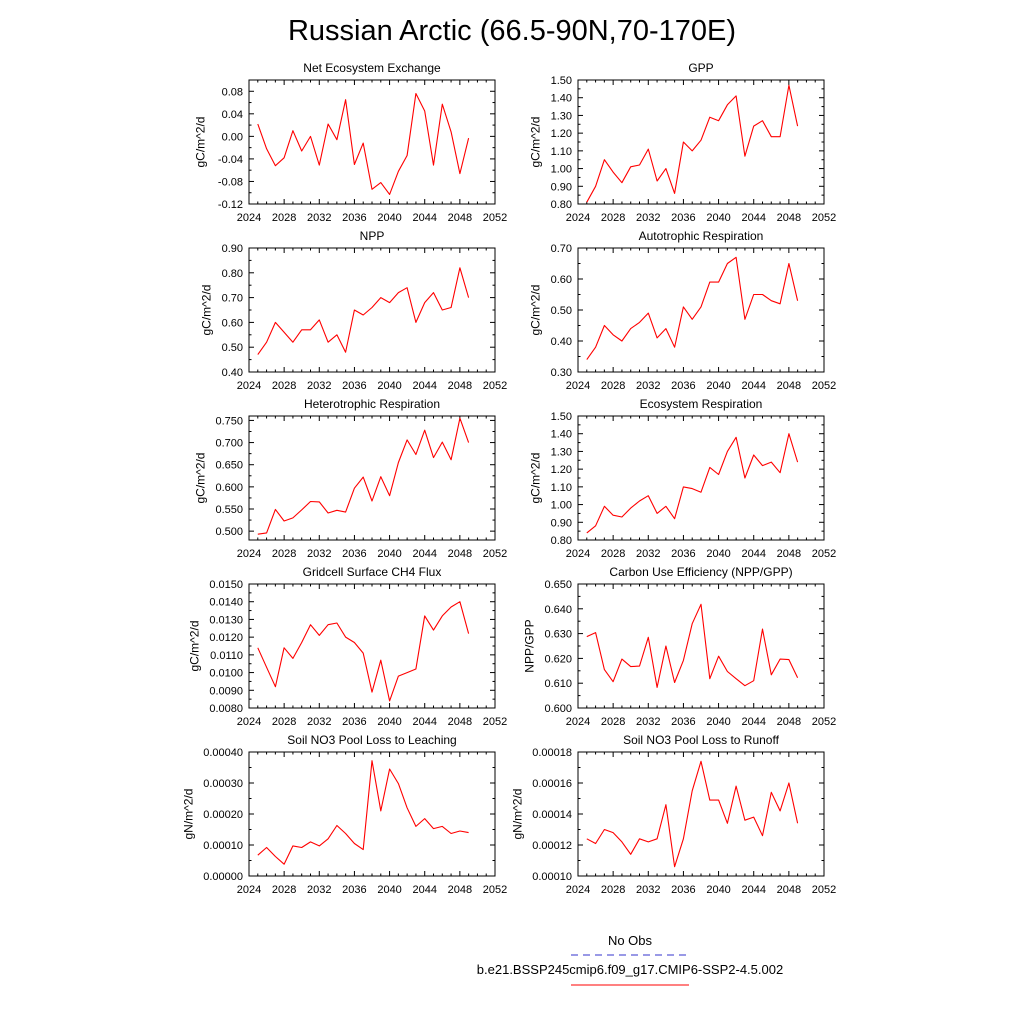 This screenshot has width=1024, height=1024. I want to click on x-tick-label: 2036, so click(683, 554).